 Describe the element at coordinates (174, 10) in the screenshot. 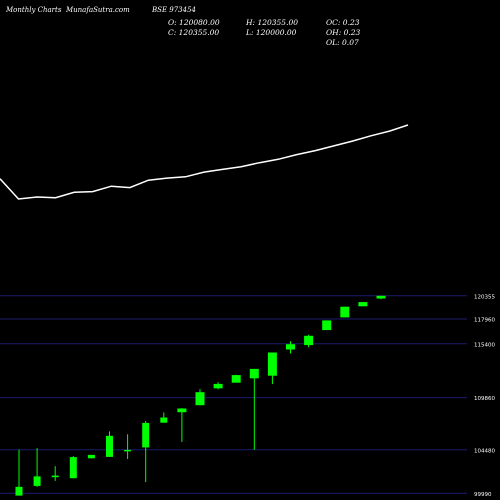

I see `symbol-label: BSE 973454` at that location.